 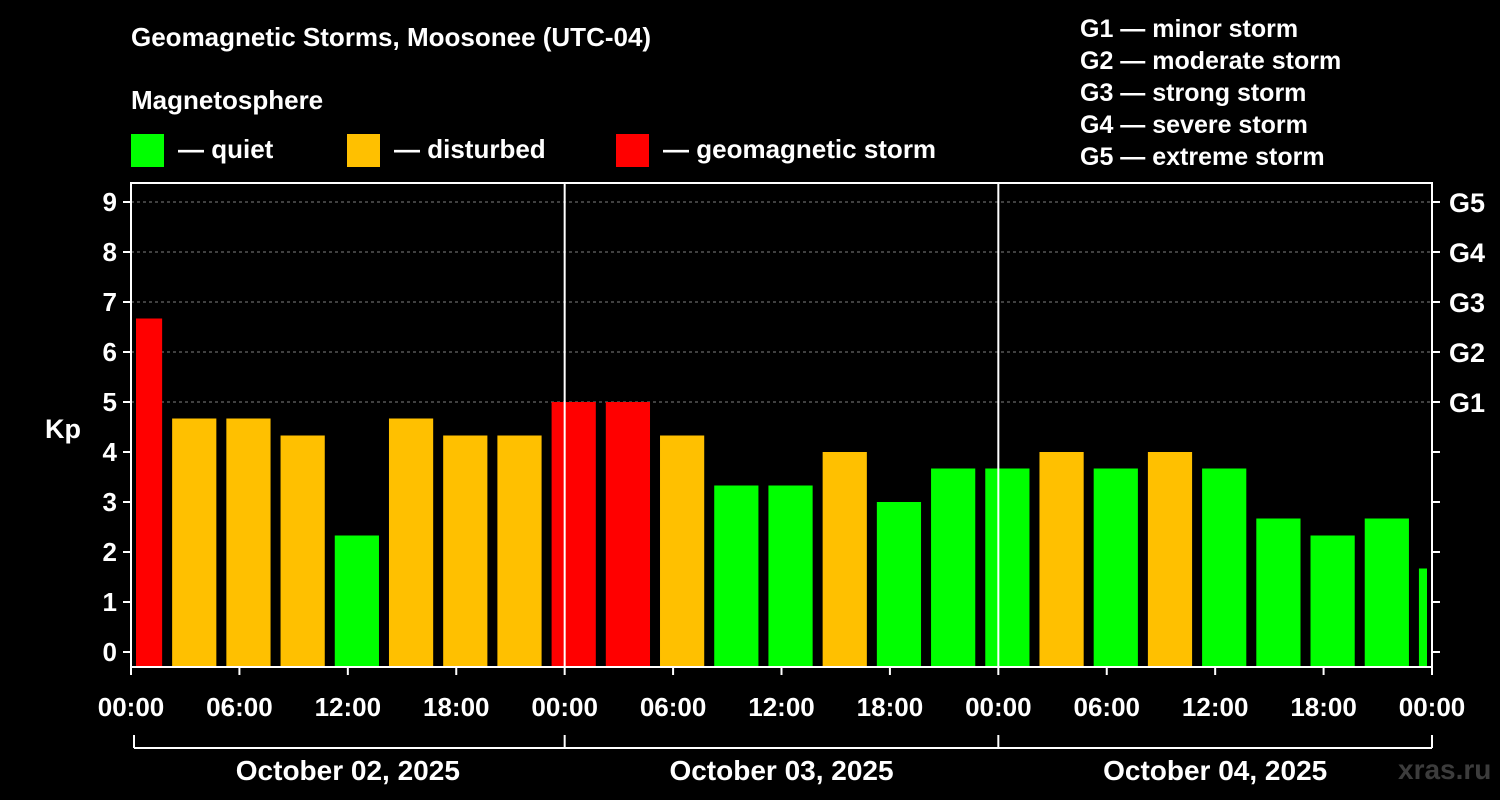 I want to click on g-level-label: G2, so click(x=1467, y=353).